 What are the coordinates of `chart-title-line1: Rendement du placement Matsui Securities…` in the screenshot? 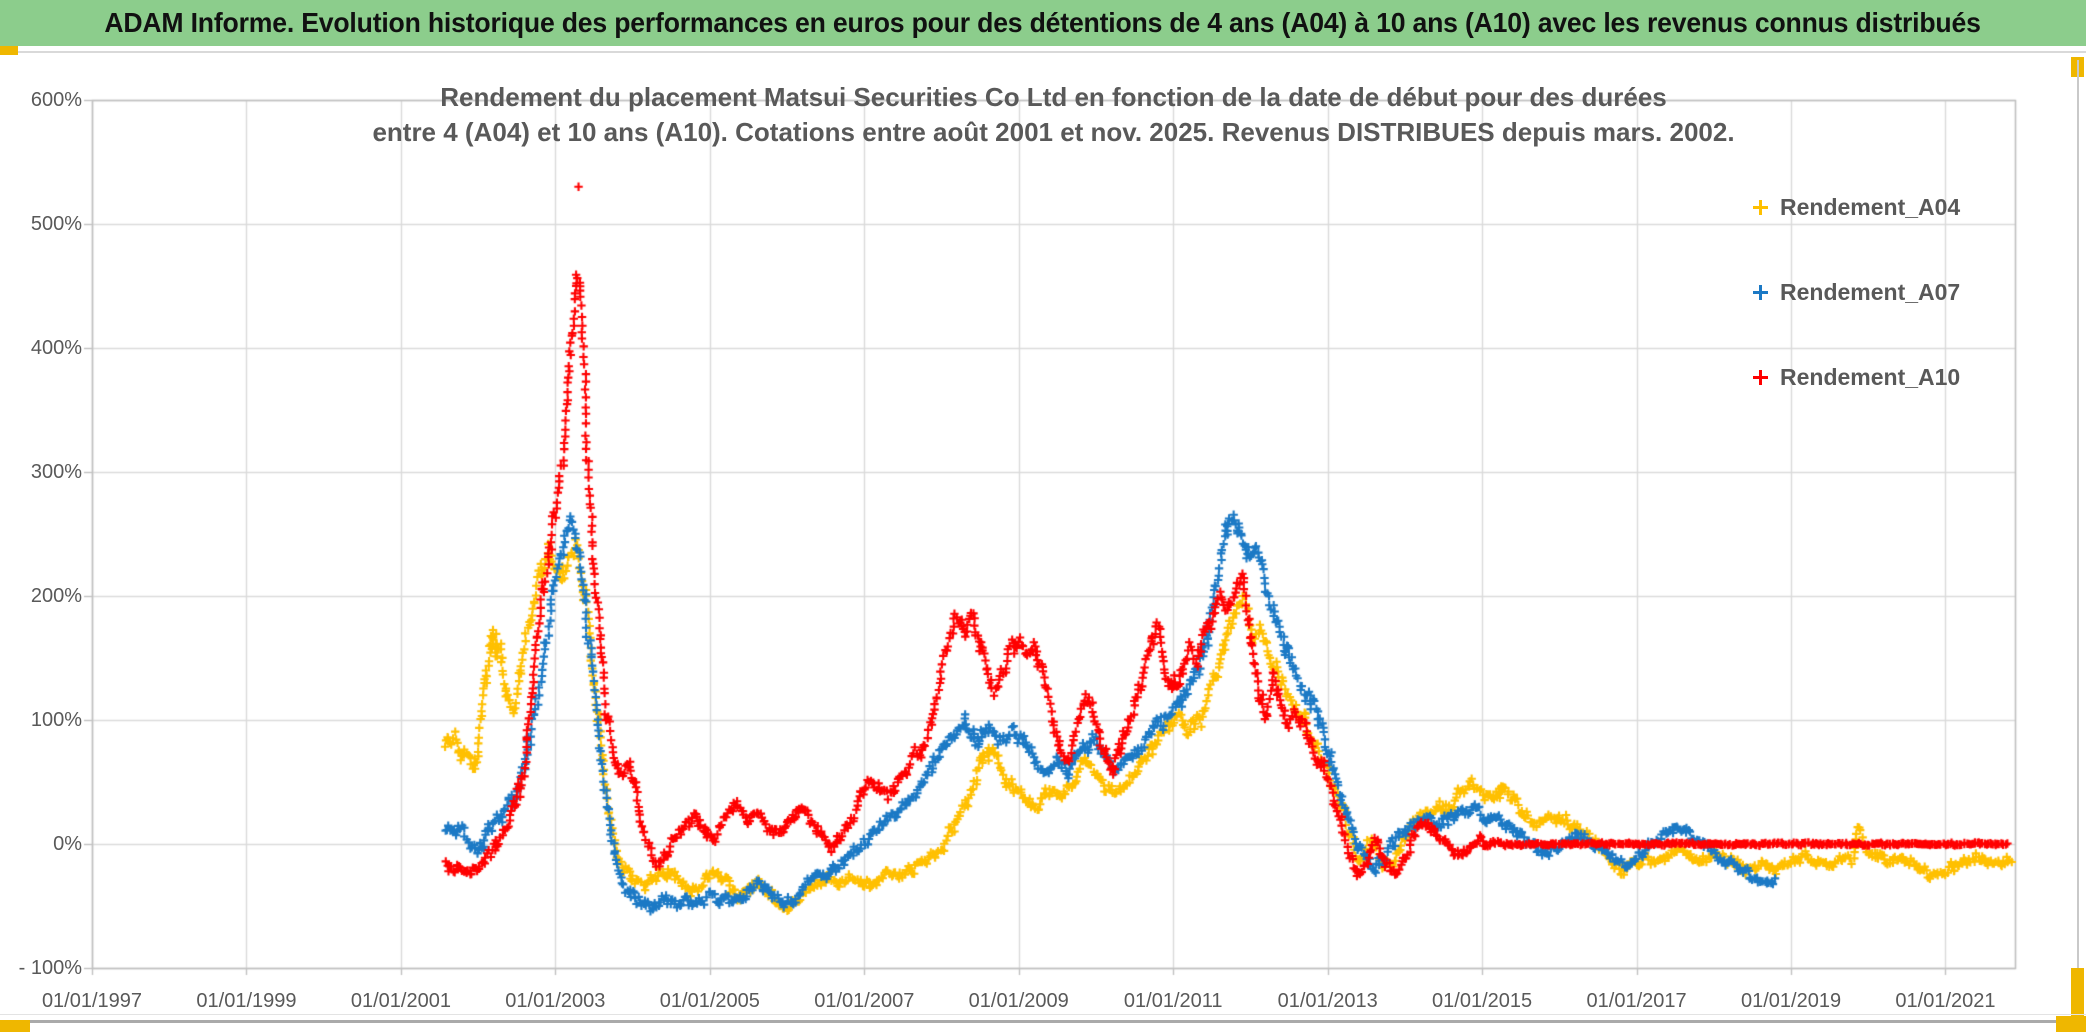 It's located at (1053, 97).